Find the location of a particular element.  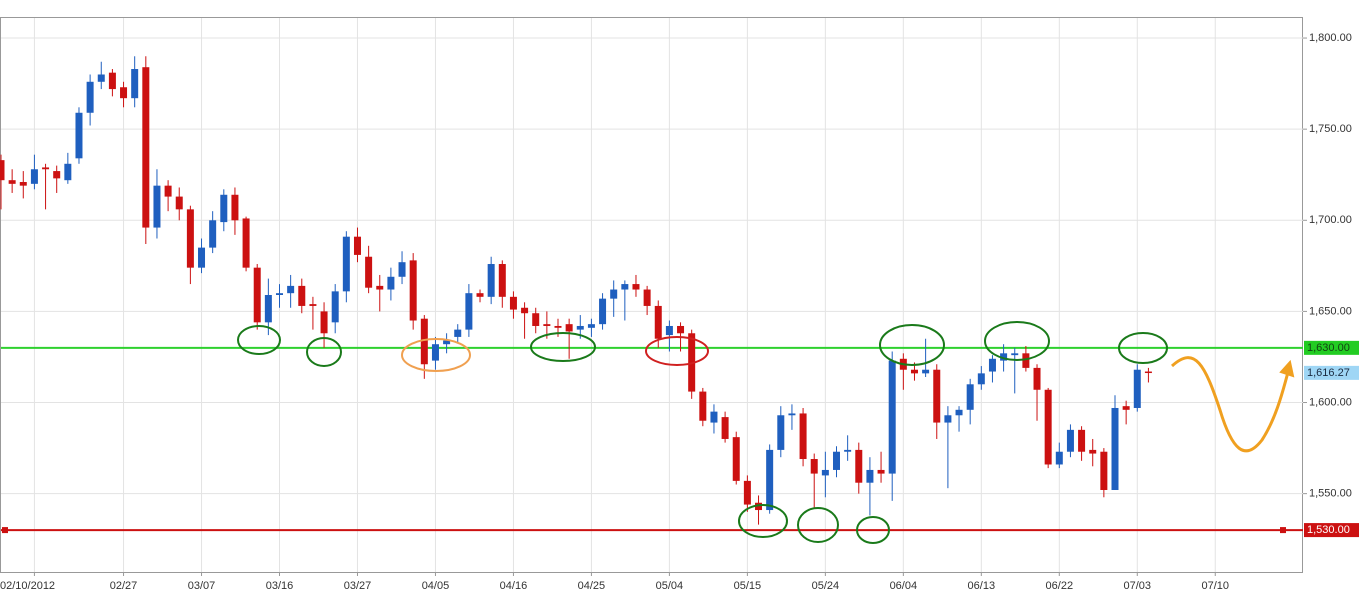

x-tick-label: 02/27 is located at coordinates (124, 586).